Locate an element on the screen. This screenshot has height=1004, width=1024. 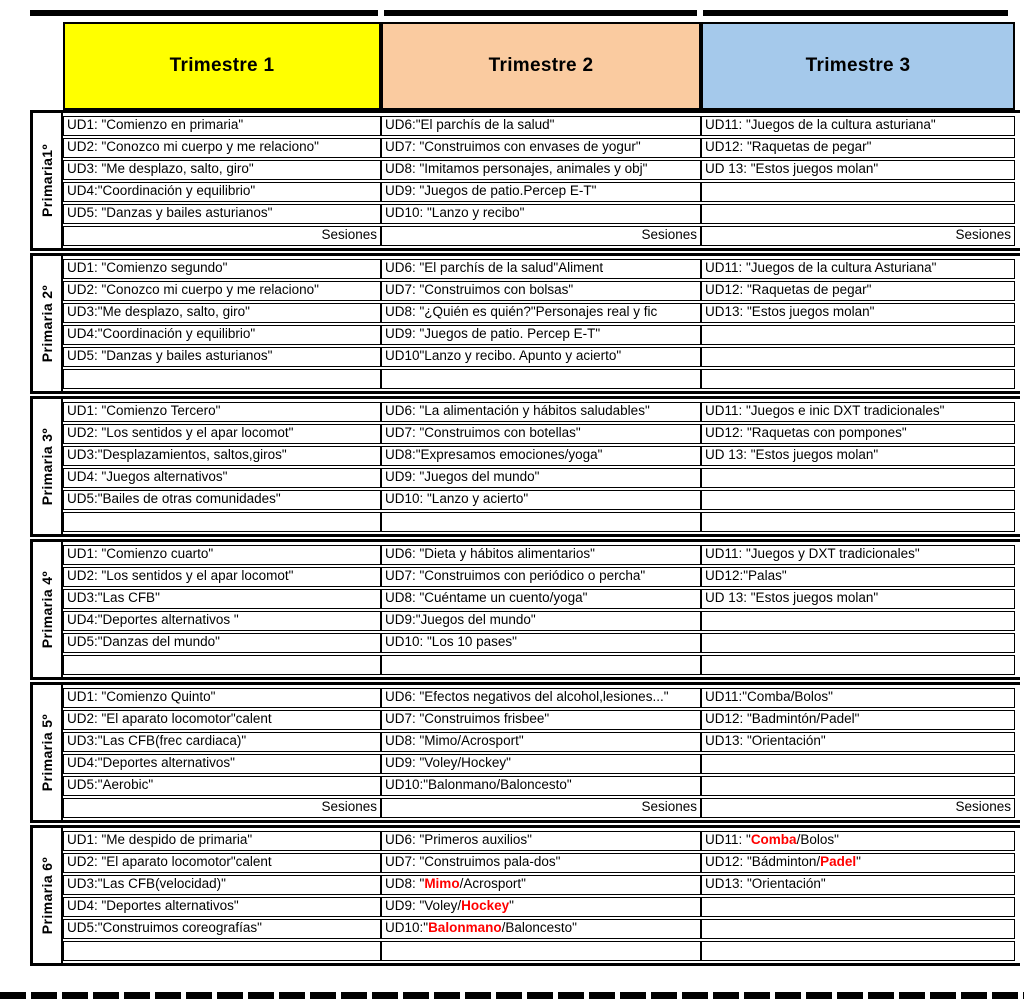
cell-text: UD1: "Comienzo segundo" is located at coordinates (147, 267).